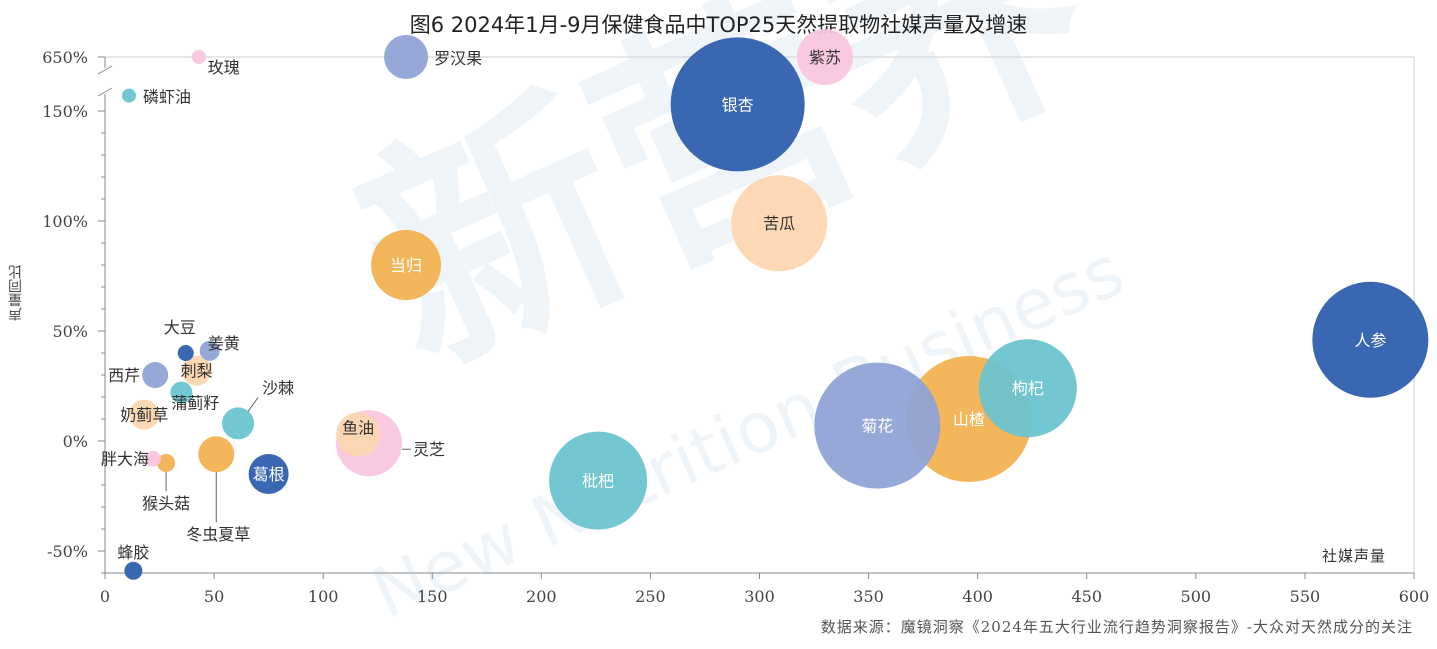  Describe the element at coordinates (541, 596) in the screenshot. I see `x-tick-label: 200` at that location.